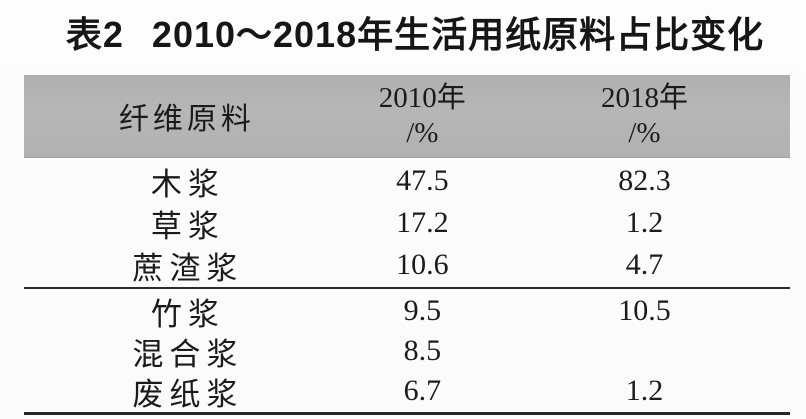  I want to click on header-fiber-material: 纤维原料, so click(186, 119).